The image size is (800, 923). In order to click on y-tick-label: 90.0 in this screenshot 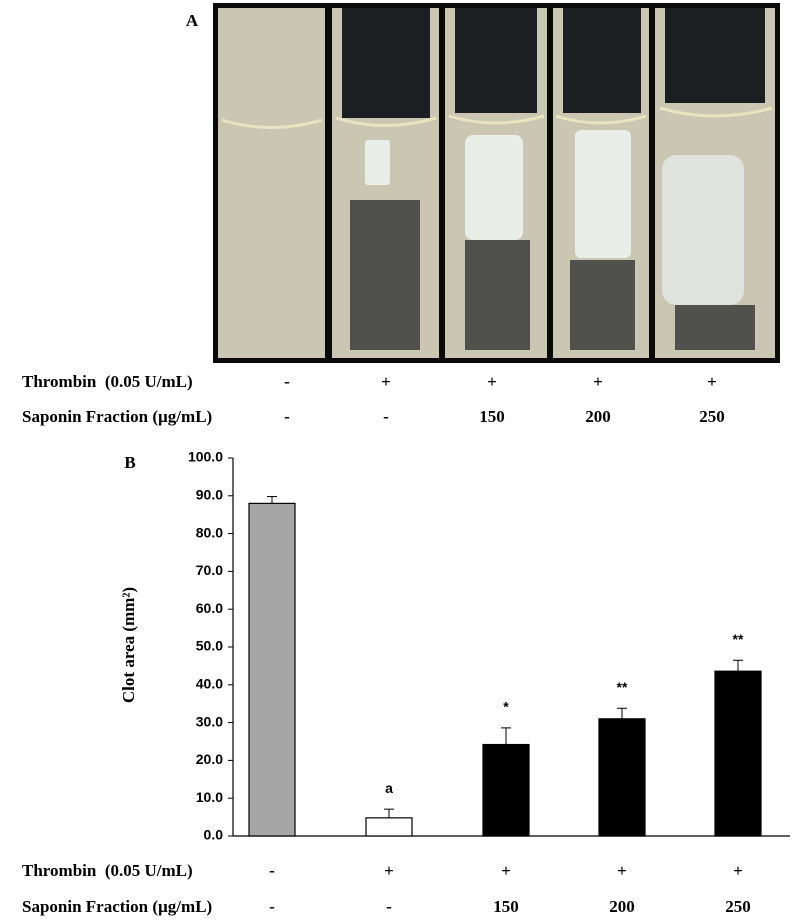, I will do `click(209, 495)`.